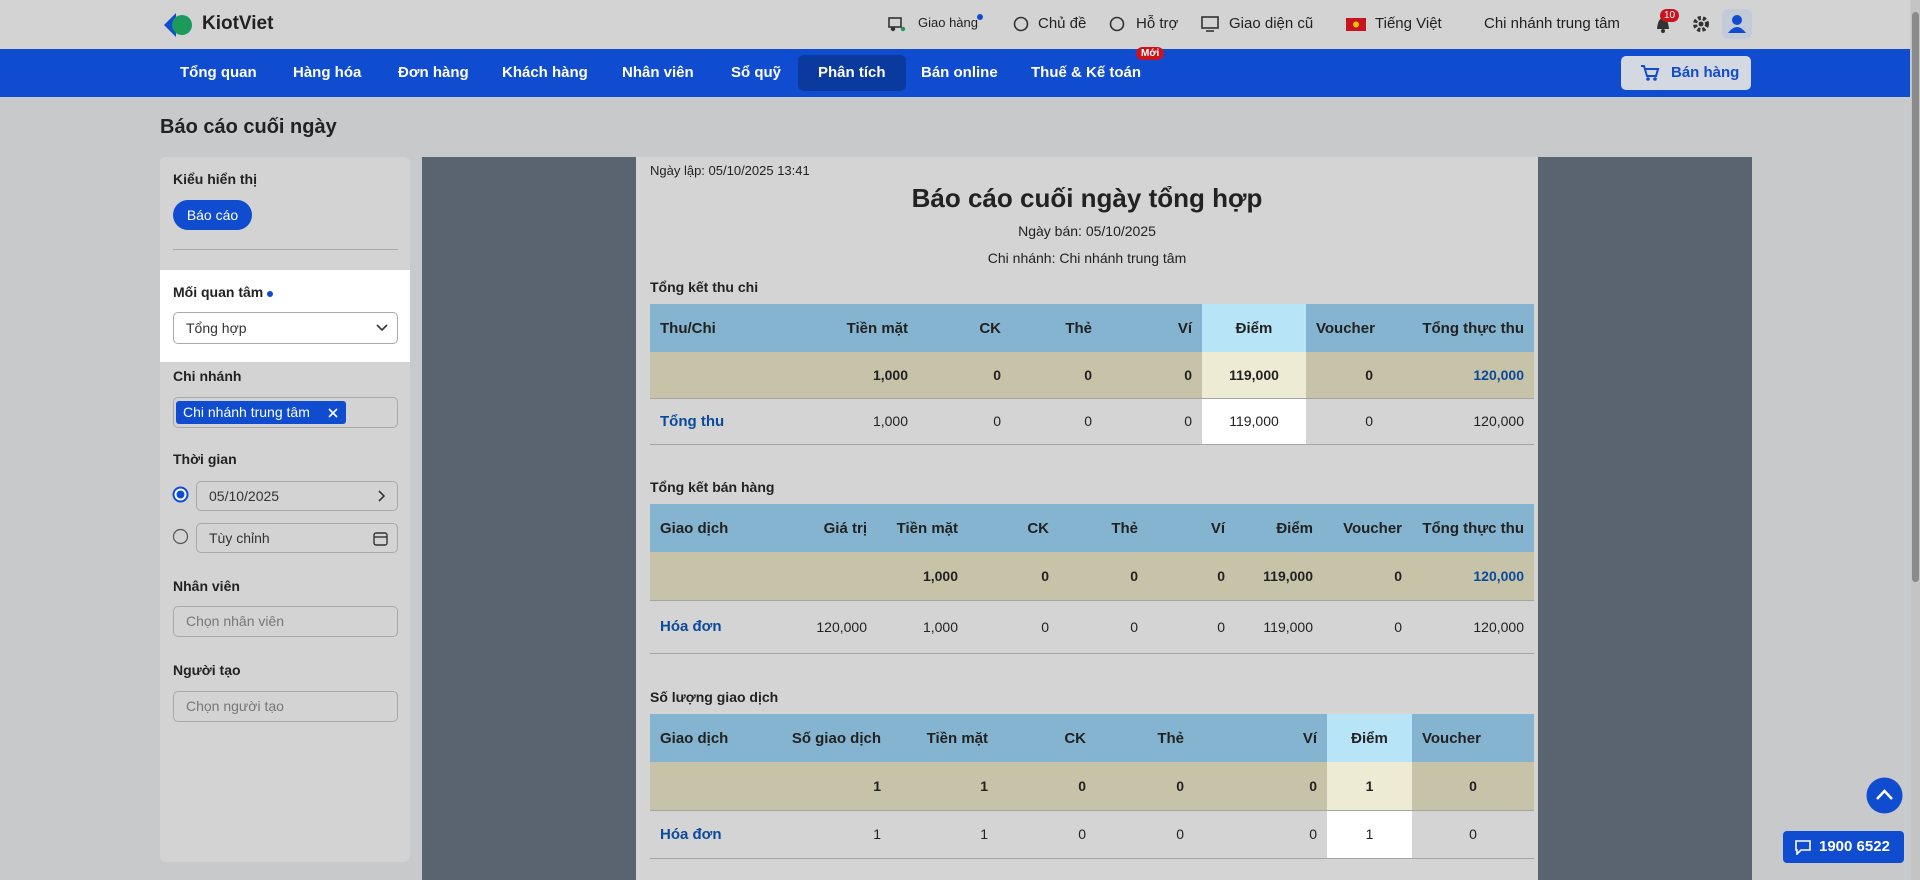 The height and width of the screenshot is (880, 1920). Describe the element at coordinates (724, 328) in the screenshot. I see `column-header: Thu/Chi` at that location.